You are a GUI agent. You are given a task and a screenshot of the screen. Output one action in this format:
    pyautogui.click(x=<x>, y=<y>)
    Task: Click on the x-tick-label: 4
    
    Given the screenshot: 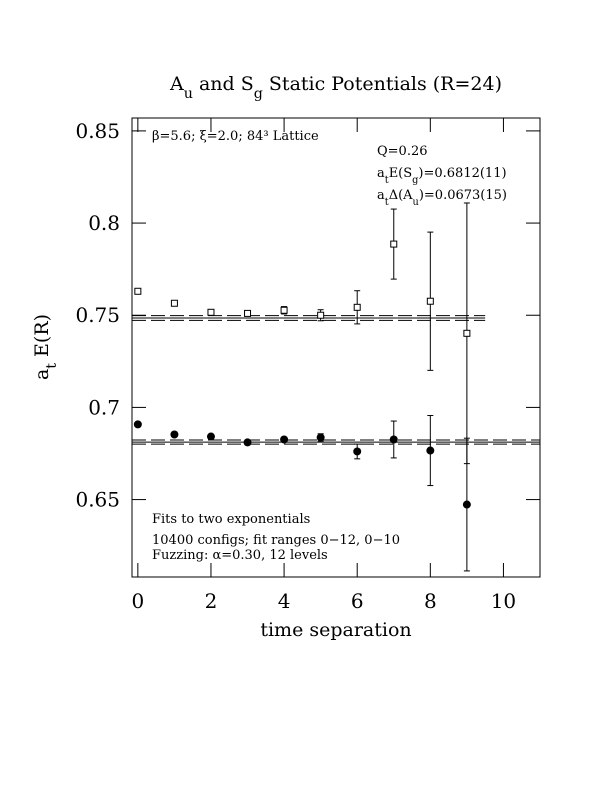 What is the action you would take?
    pyautogui.click(x=284, y=601)
    